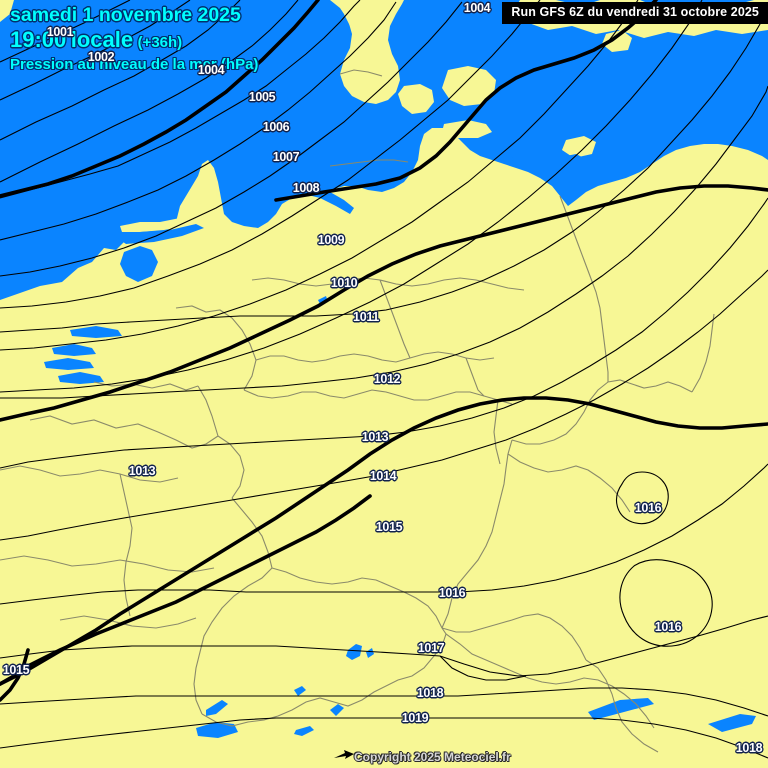 The width and height of the screenshot is (768, 768). What do you see at coordinates (337, 710) in the screenshot?
I see `water-lake-como` at bounding box center [337, 710].